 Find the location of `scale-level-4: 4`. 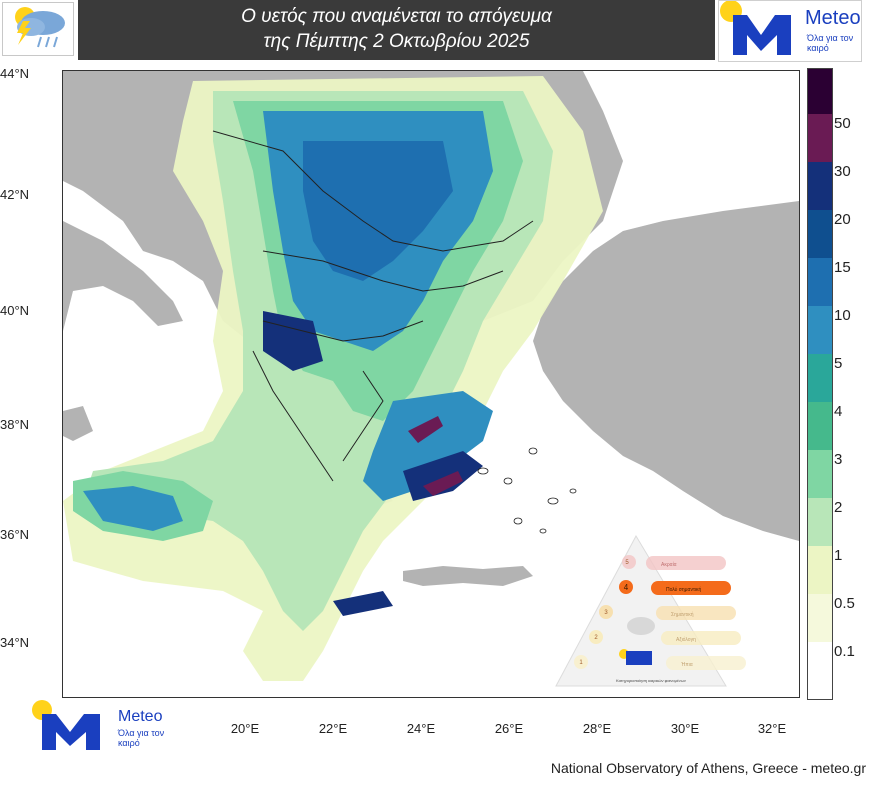

scale-level-4: 4 is located at coordinates (626, 587).